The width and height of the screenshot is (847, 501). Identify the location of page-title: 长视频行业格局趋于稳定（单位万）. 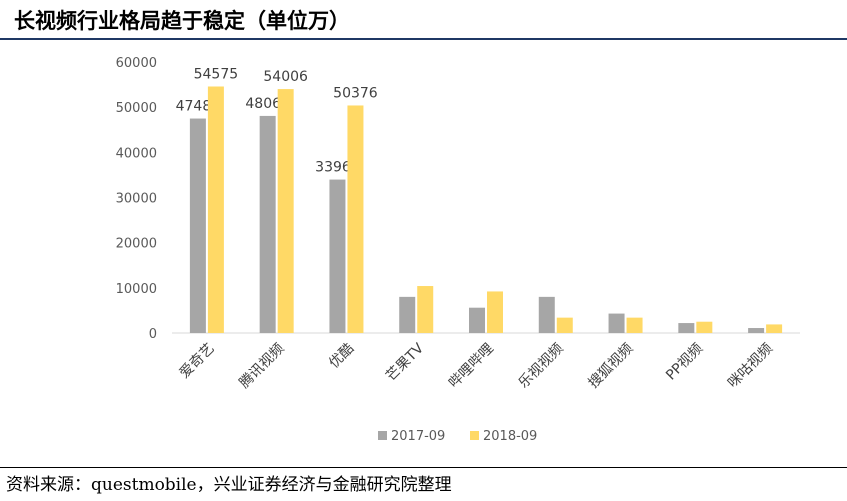
(182, 20).